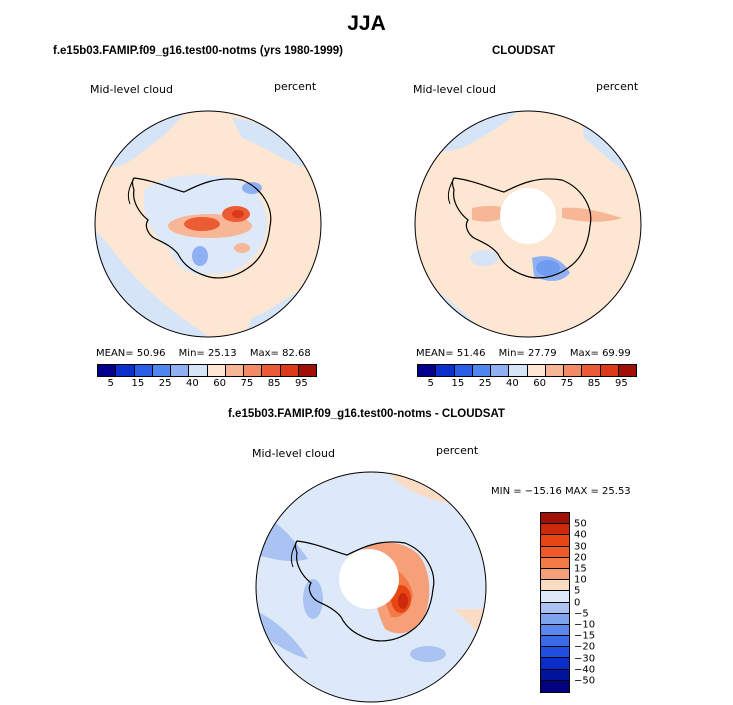 This screenshot has height=705, width=733. I want to click on diff-colorbar-tick-label: 15, so click(580, 569).